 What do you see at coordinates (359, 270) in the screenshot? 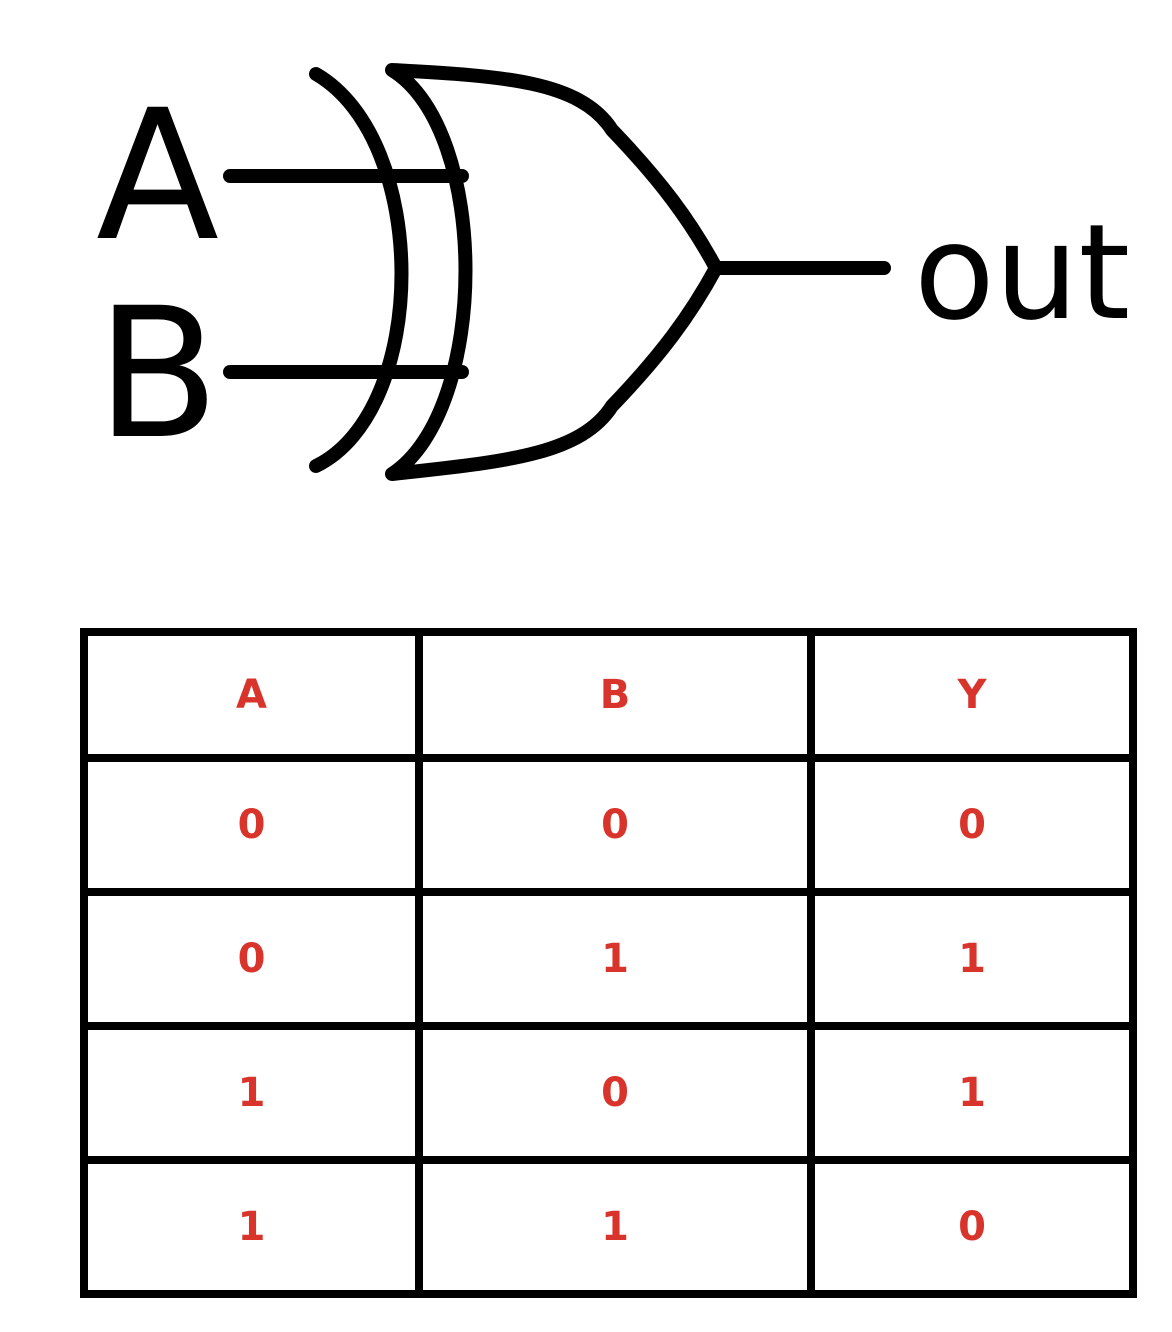
I see `xor-input-curve` at bounding box center [359, 270].